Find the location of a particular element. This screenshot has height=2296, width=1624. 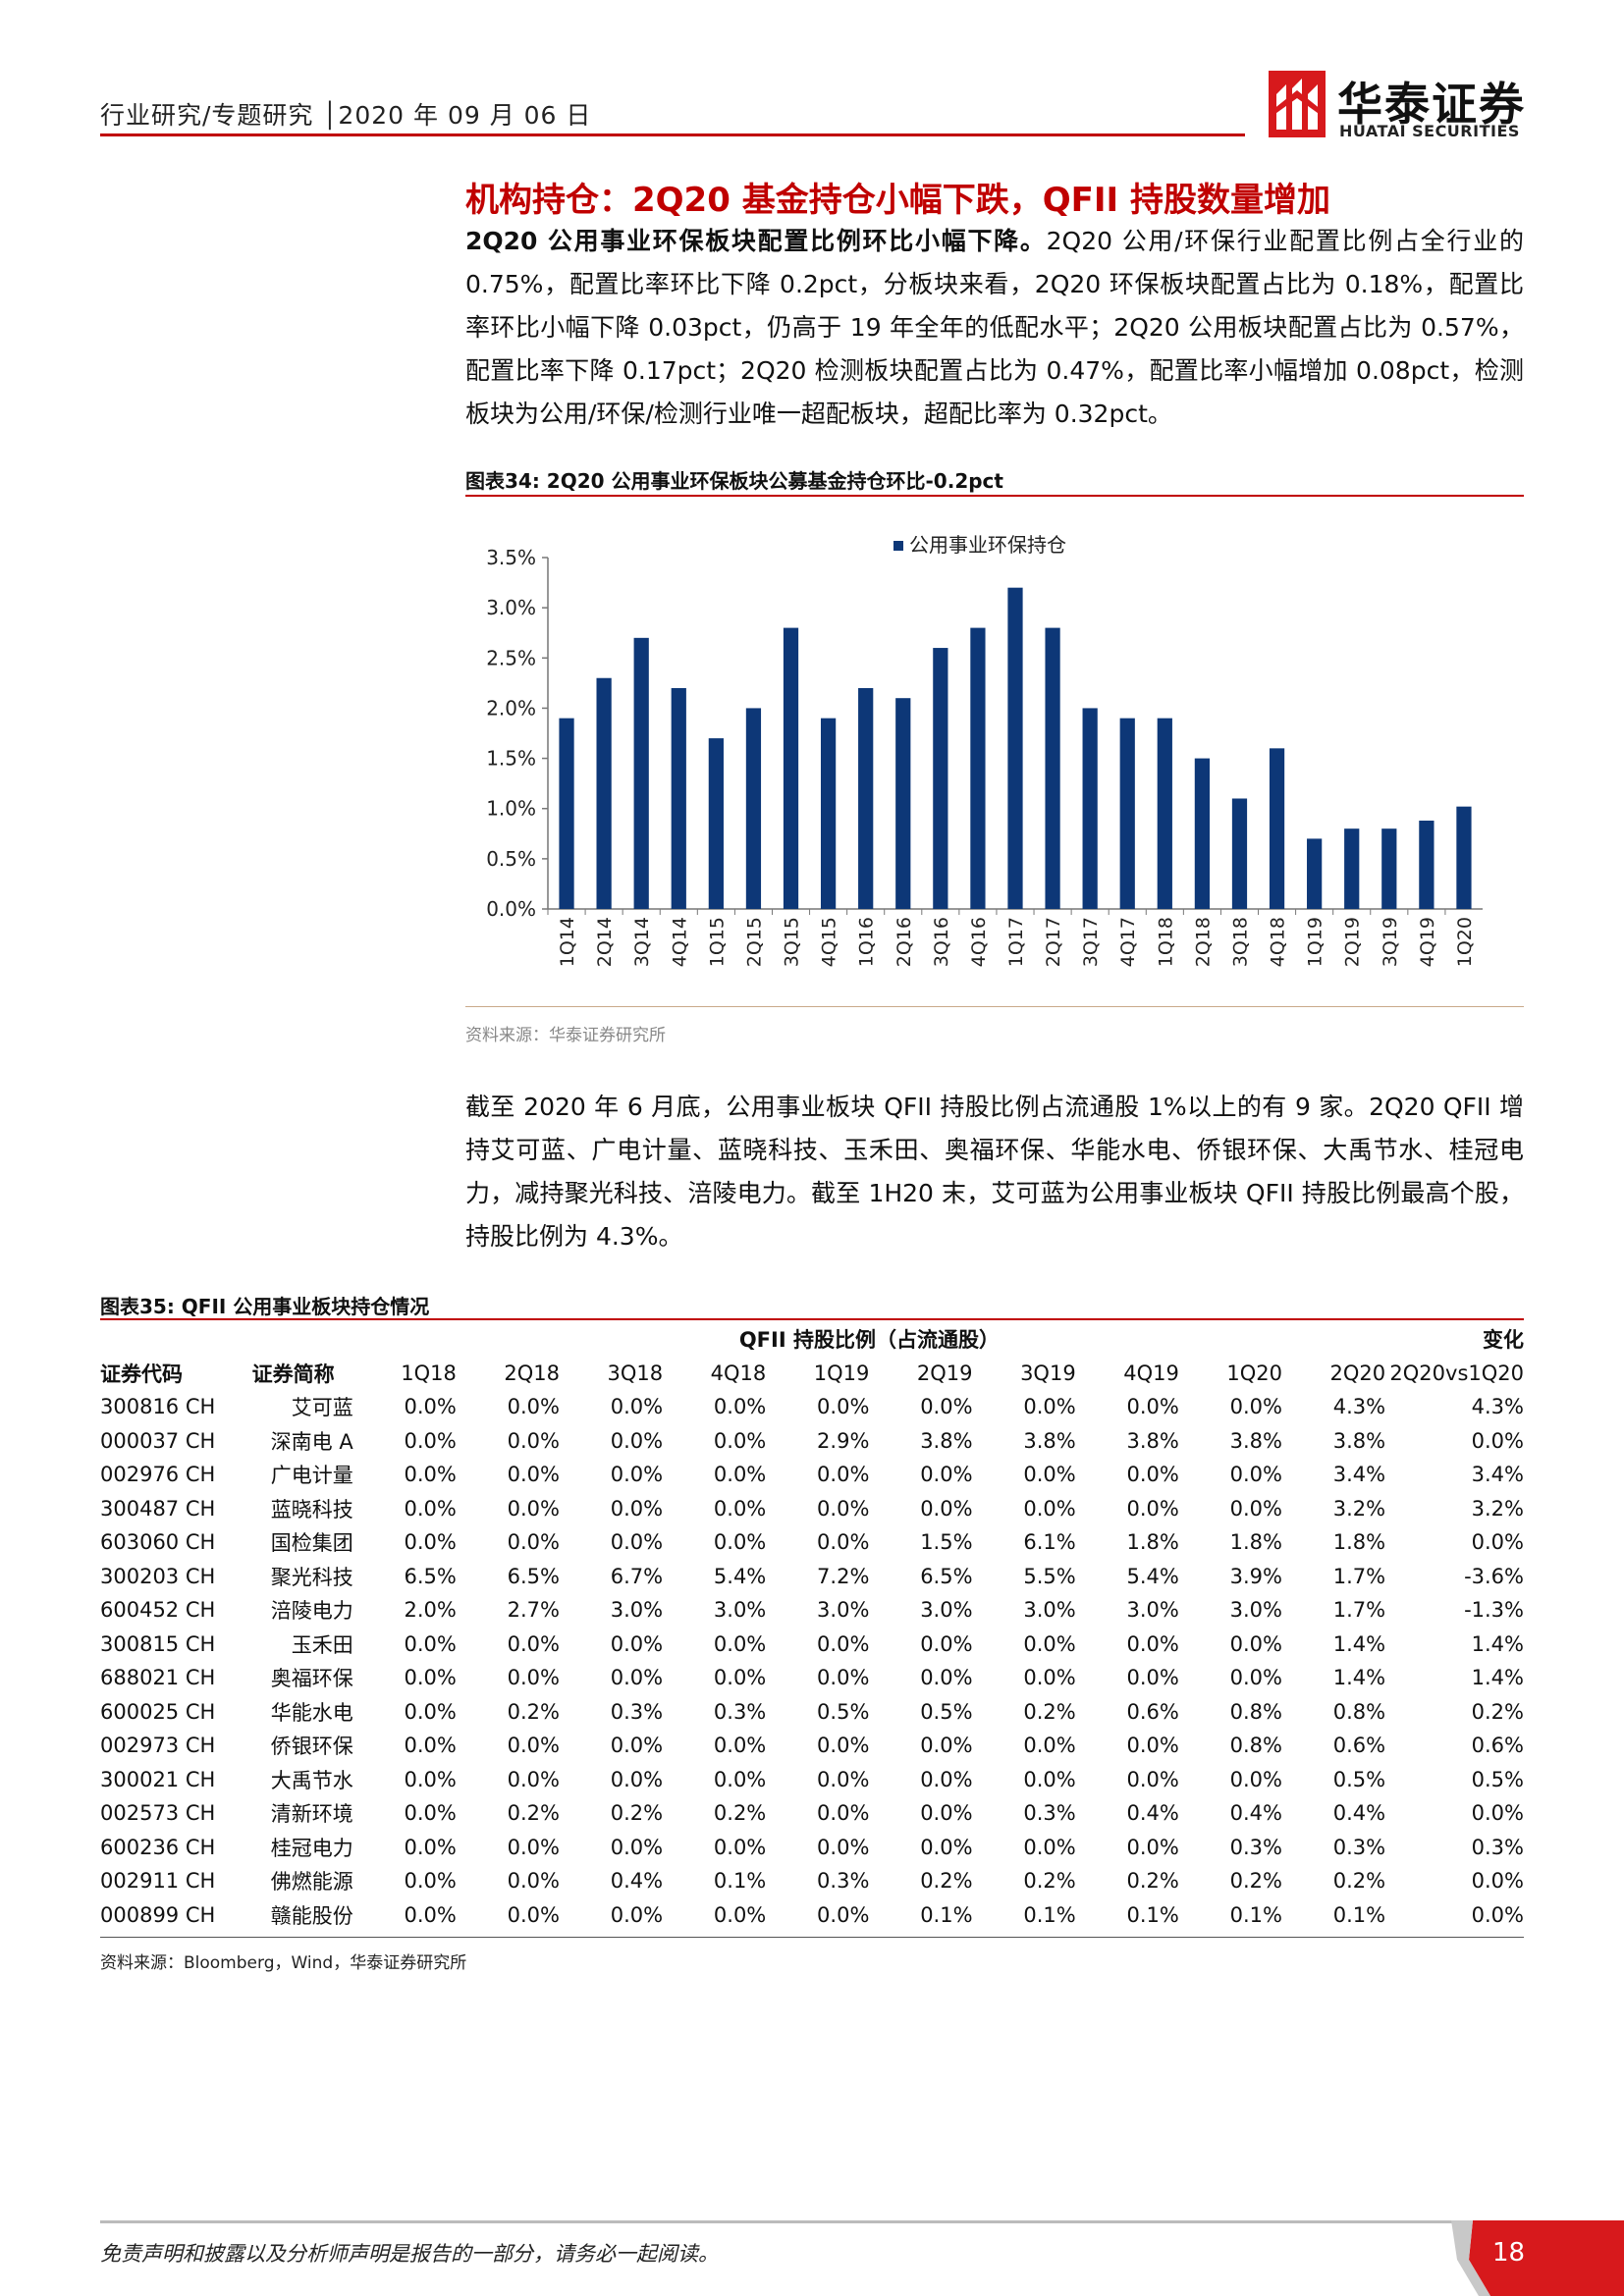

column-header: 1Q18 is located at coordinates (429, 1373).